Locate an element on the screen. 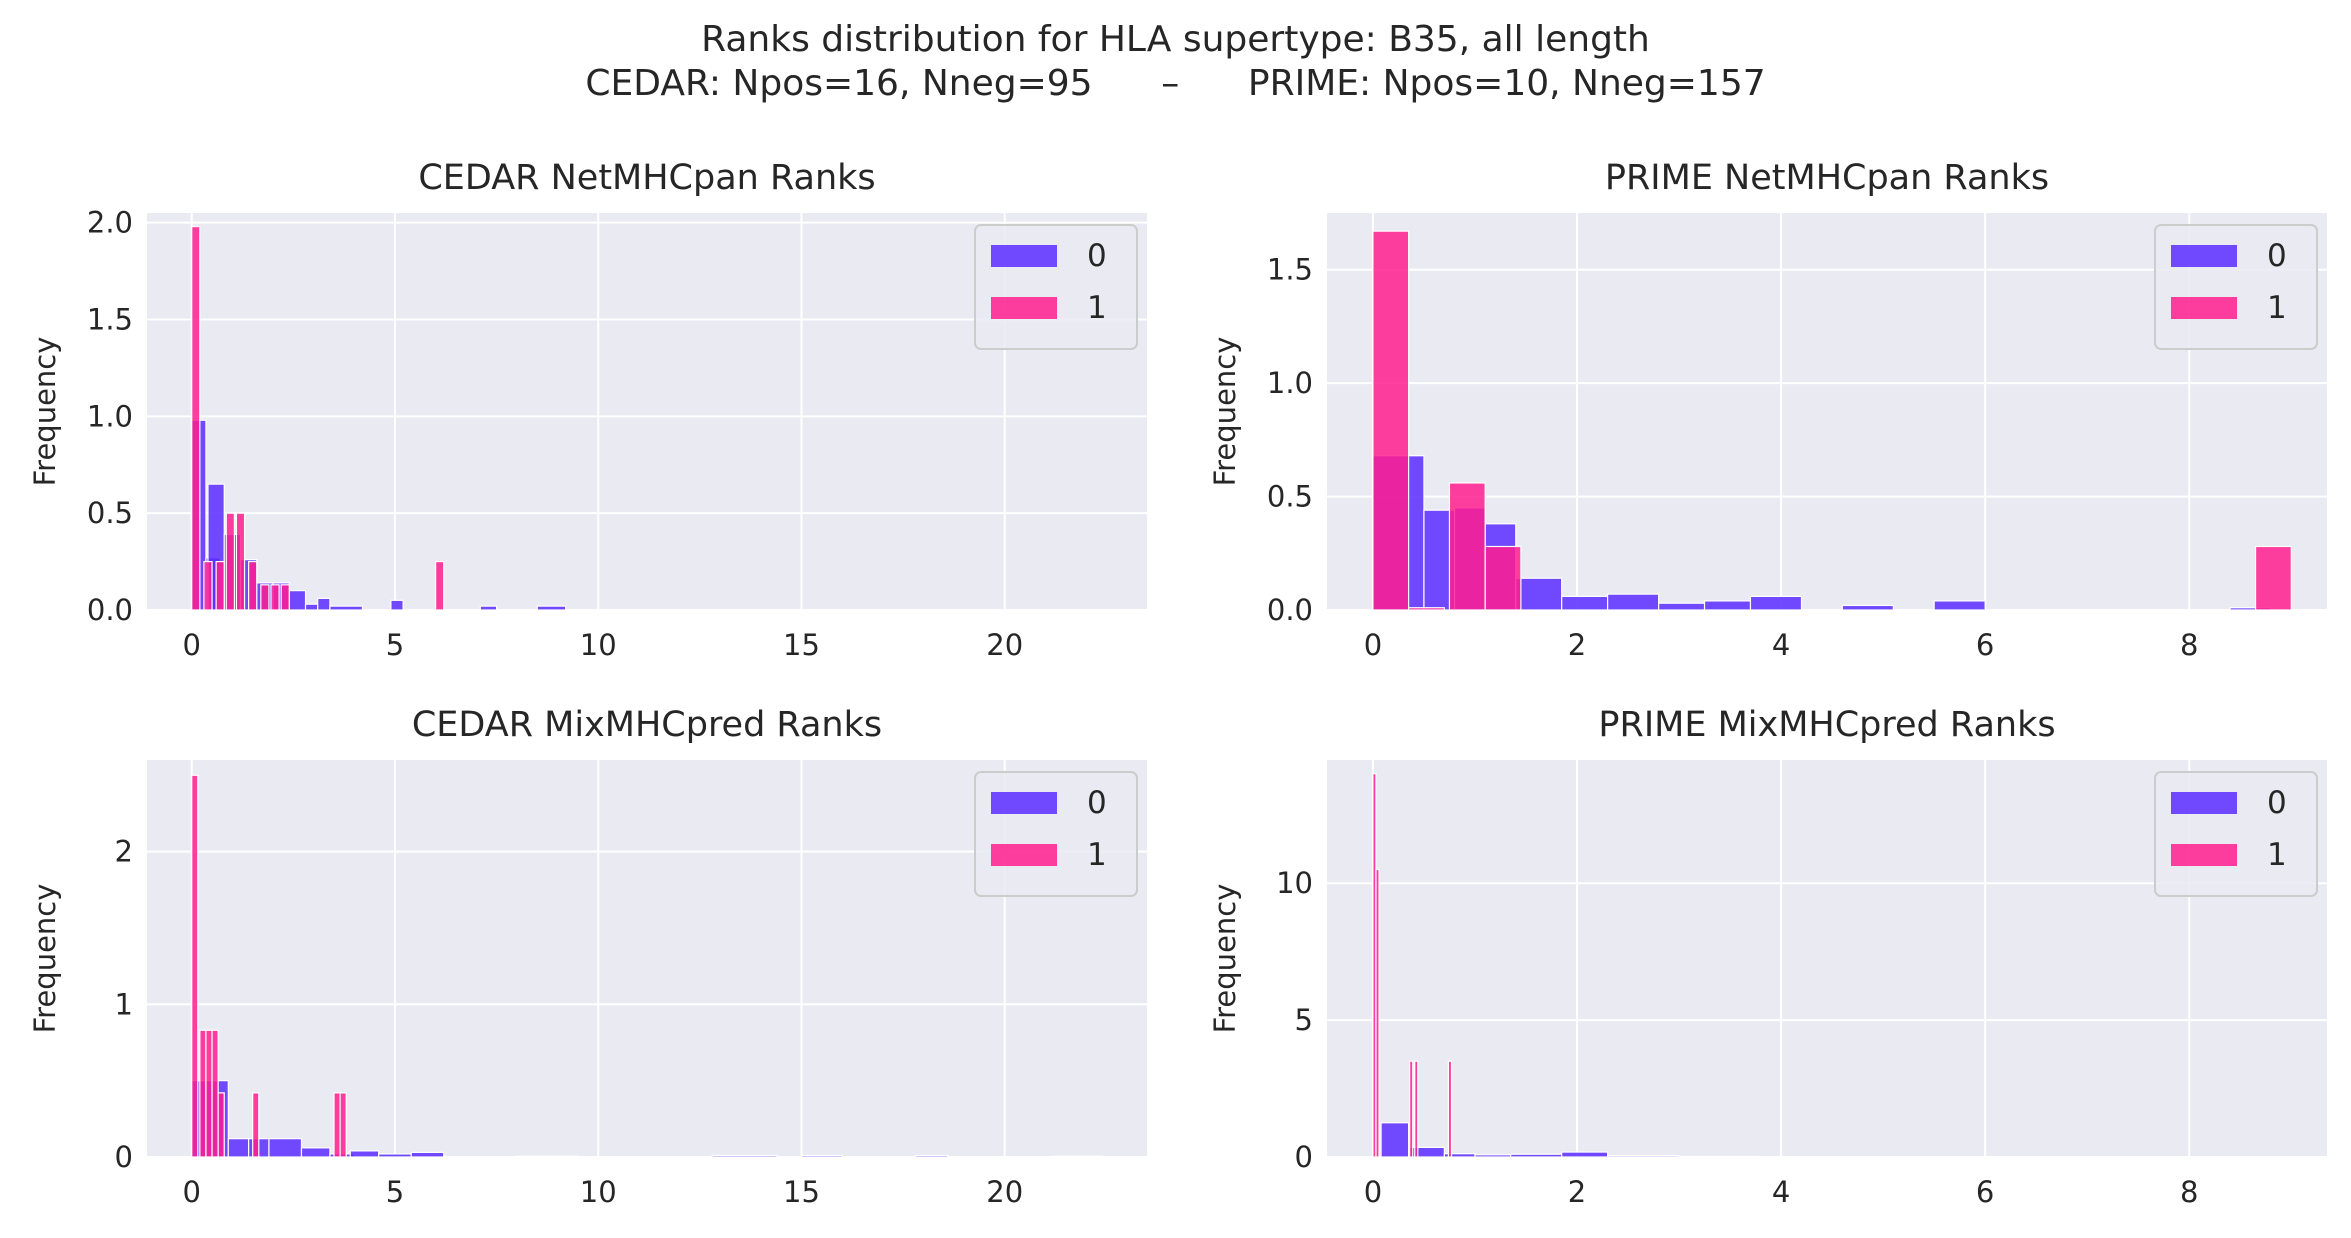  y-tick-label: 0 is located at coordinates (124, 1157).